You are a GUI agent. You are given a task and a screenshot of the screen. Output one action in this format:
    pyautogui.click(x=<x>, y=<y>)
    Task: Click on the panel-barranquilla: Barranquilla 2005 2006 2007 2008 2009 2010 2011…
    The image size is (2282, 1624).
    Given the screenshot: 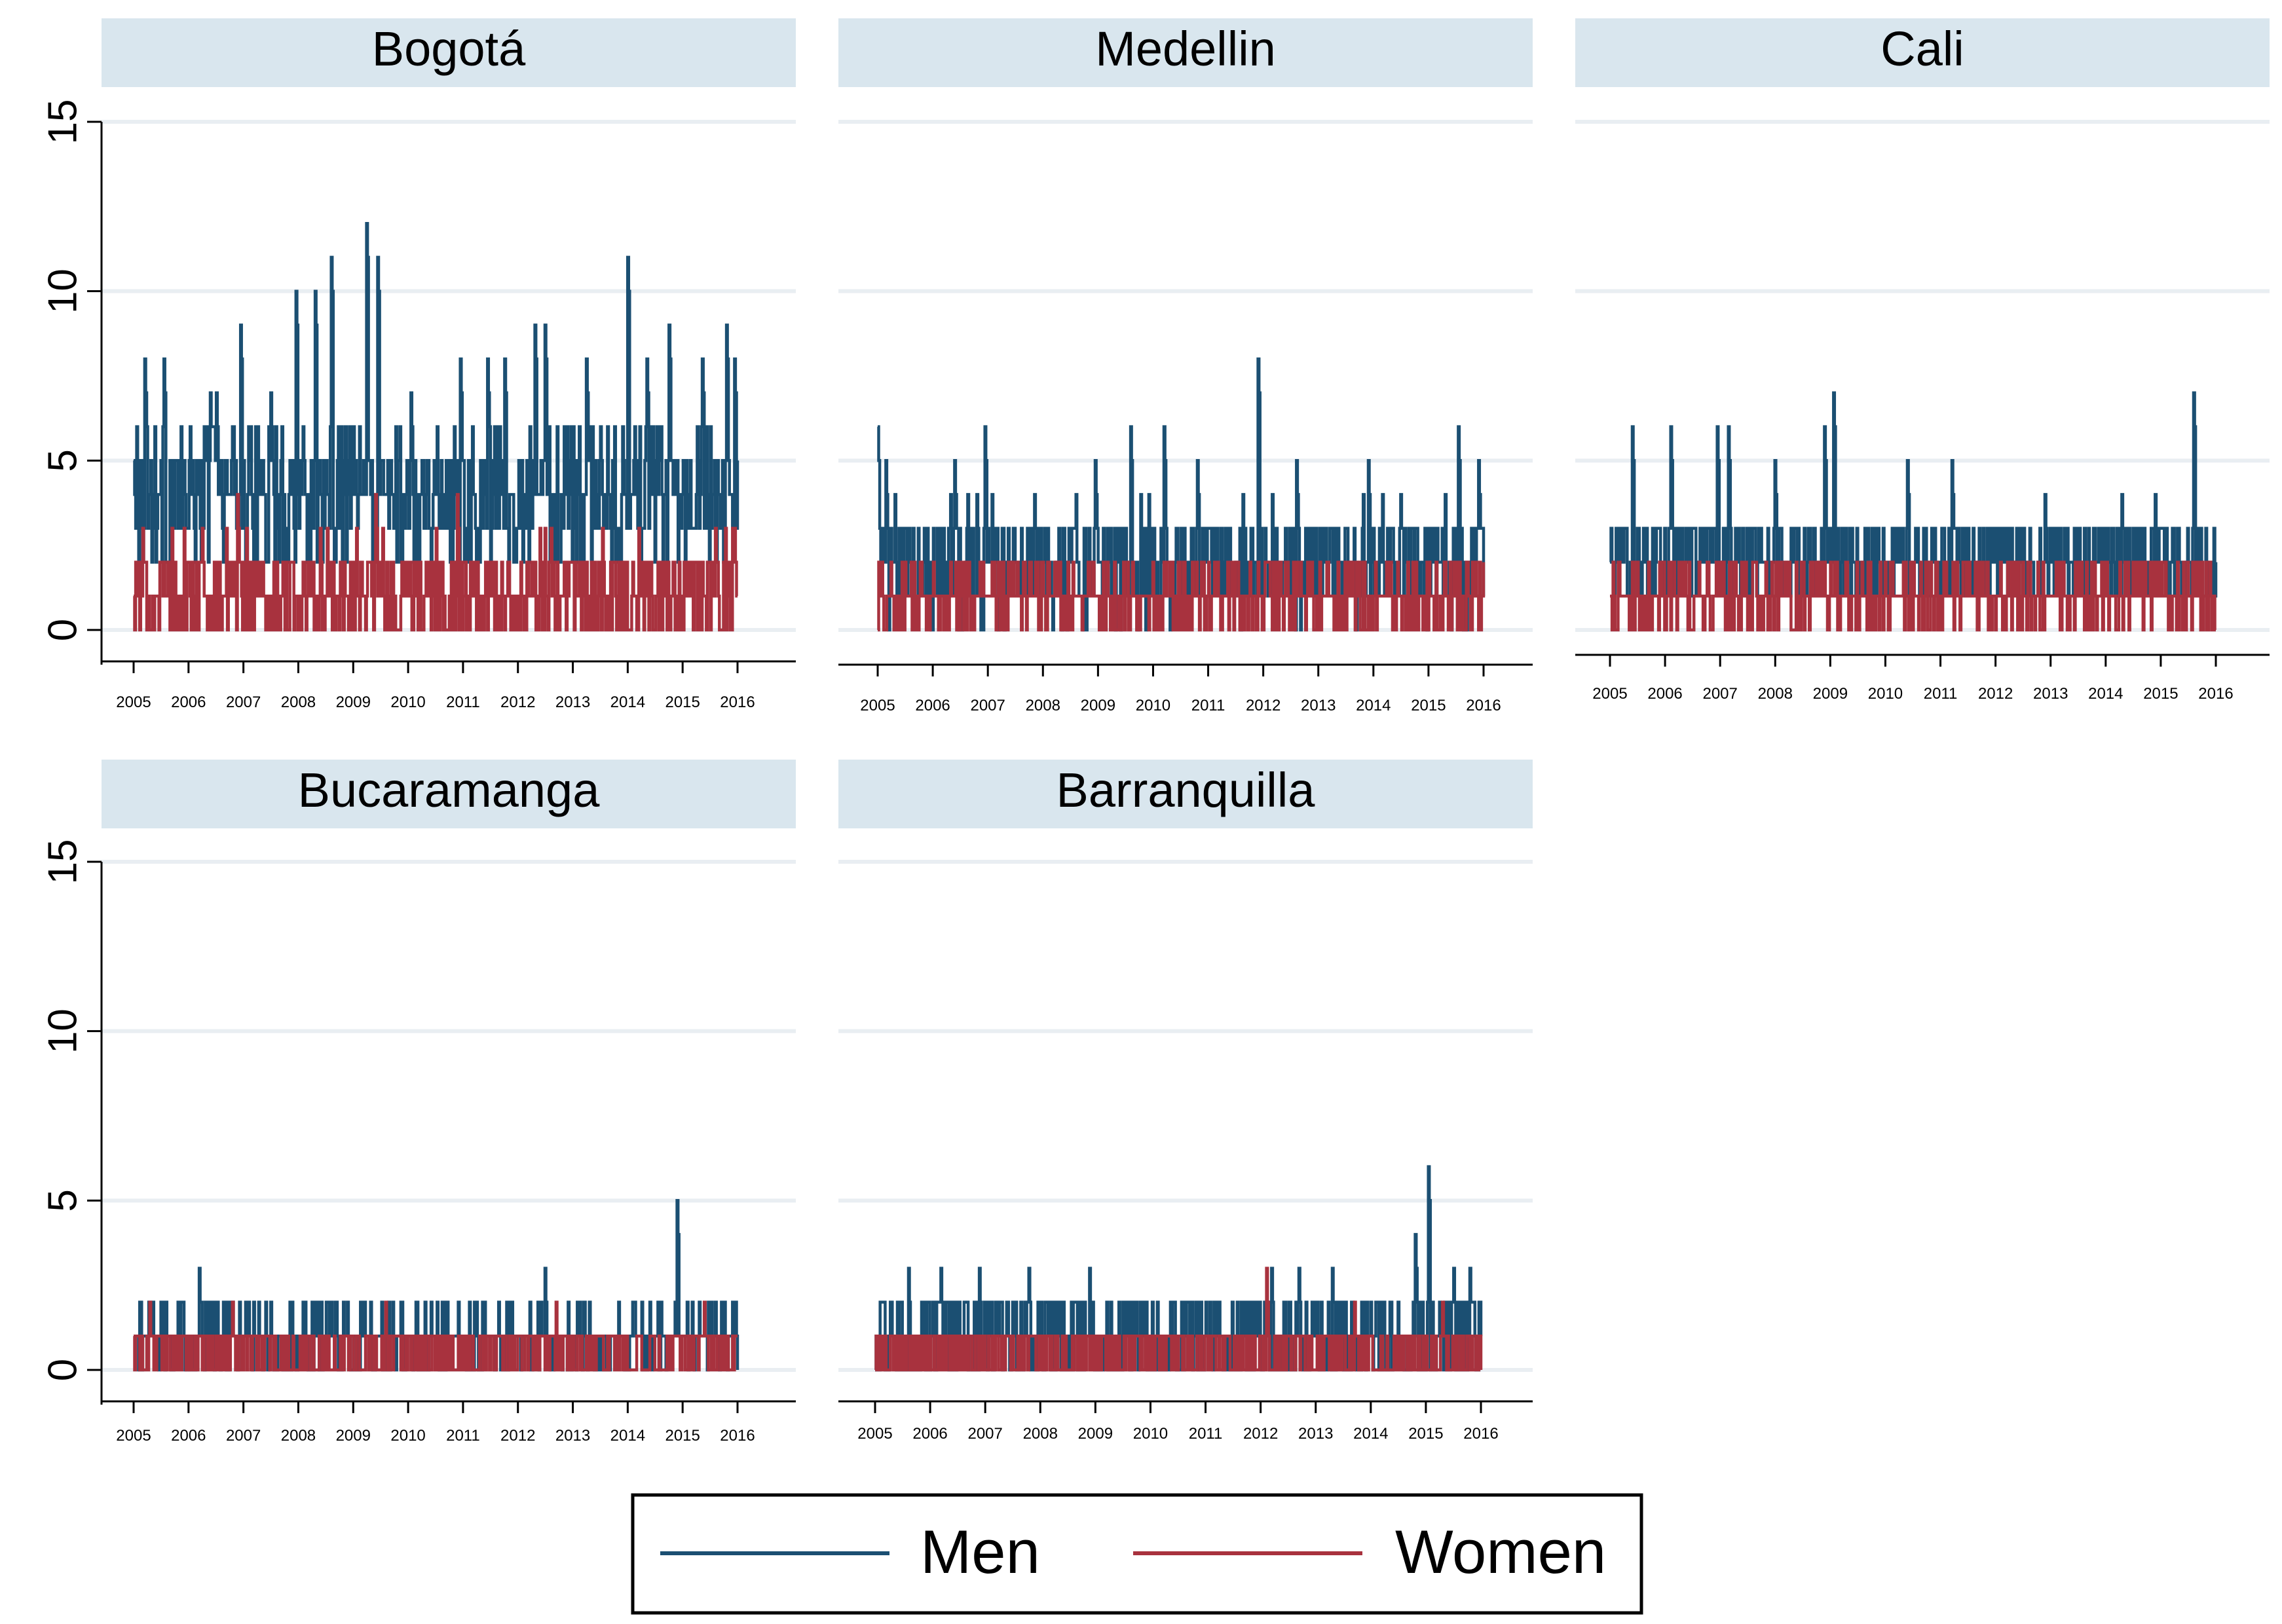 What is the action you would take?
    pyautogui.click(x=1185, y=1101)
    